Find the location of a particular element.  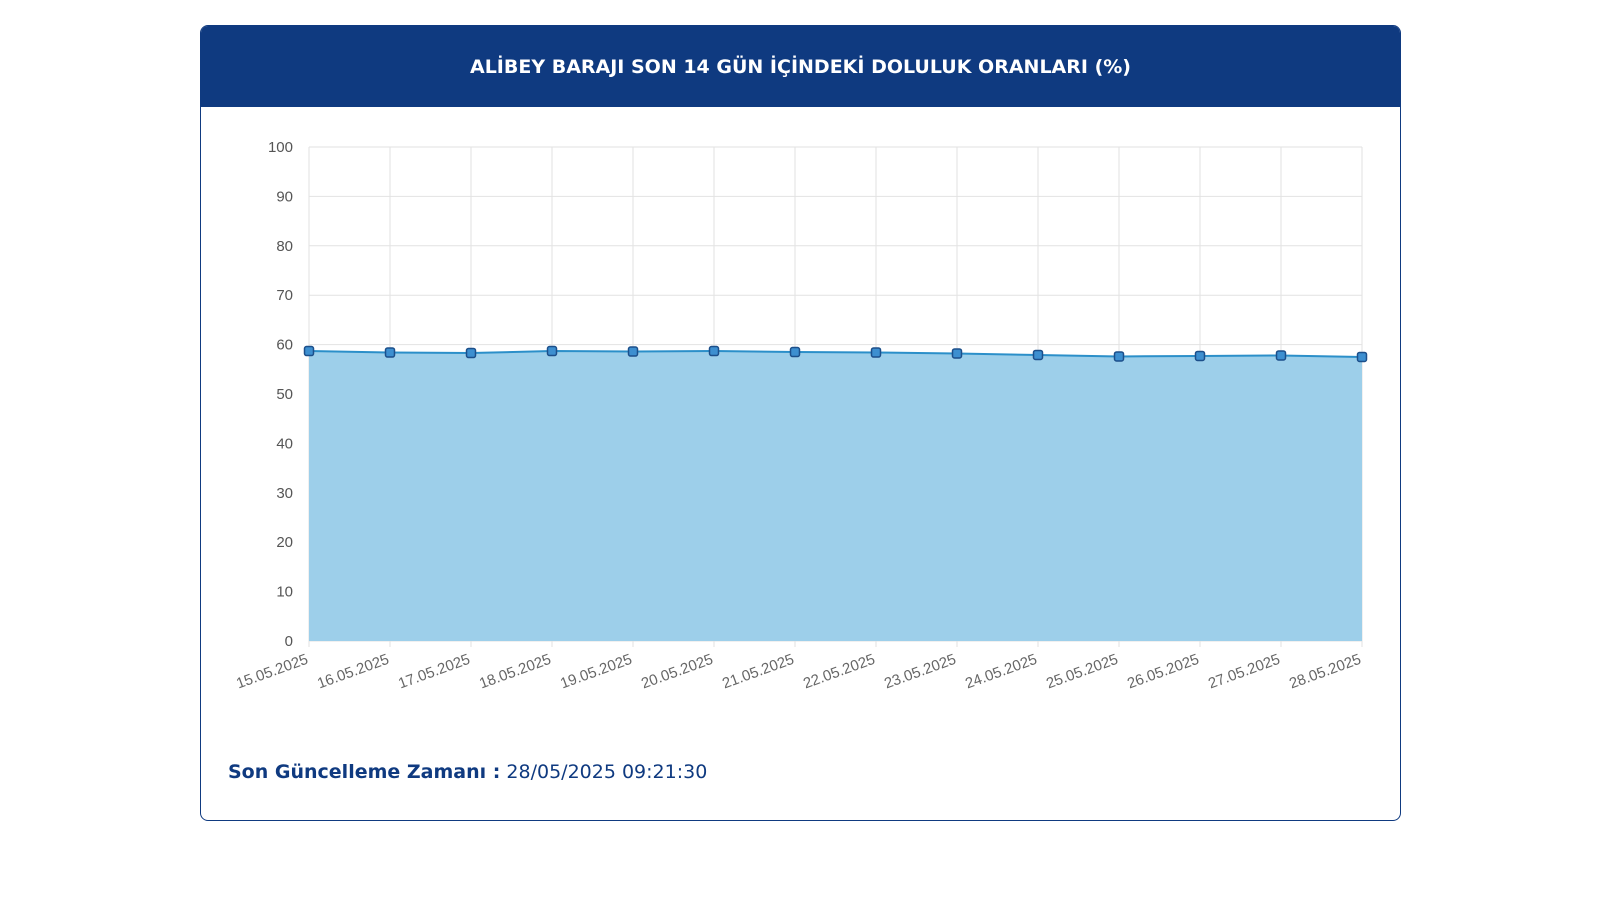

x-tick-label: 21.05.2025 is located at coordinates (758, 672).